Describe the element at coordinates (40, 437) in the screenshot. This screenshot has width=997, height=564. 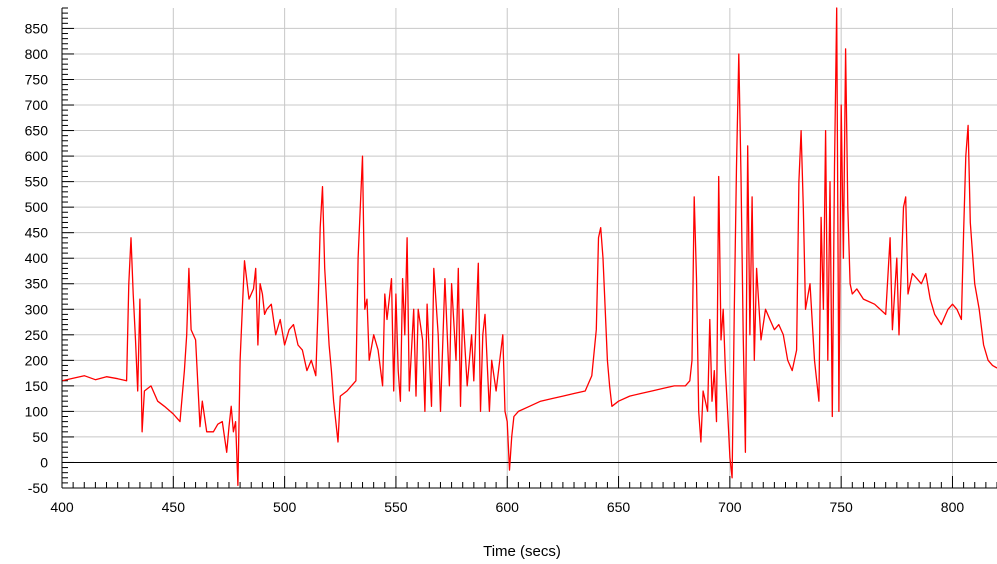
I see `y-tick-label: 50` at that location.